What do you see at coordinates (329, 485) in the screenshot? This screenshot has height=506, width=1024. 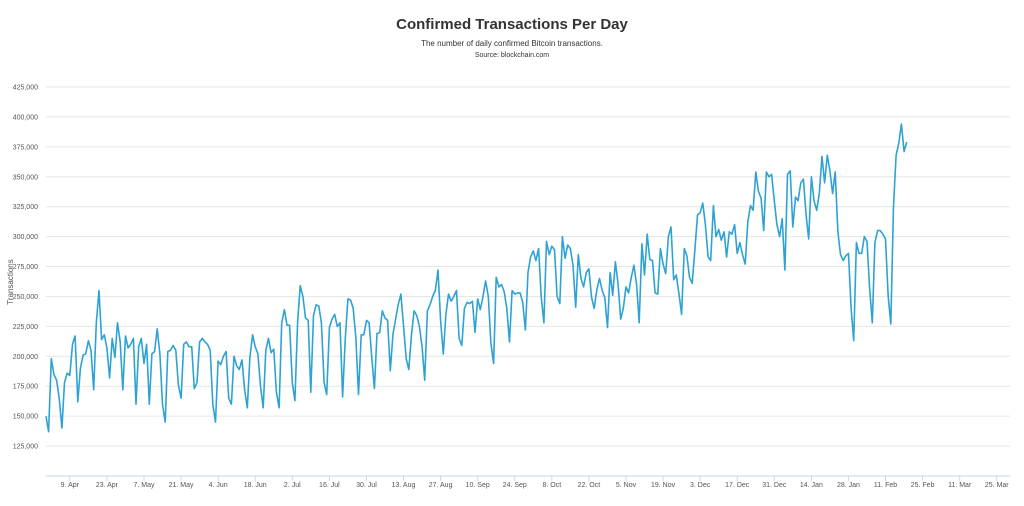 I see `x-tick-label: 16. Jul` at bounding box center [329, 485].